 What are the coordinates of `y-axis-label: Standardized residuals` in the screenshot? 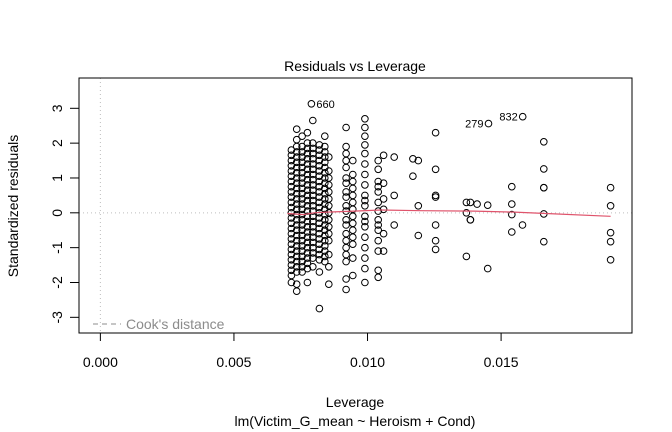 It's located at (13, 206).